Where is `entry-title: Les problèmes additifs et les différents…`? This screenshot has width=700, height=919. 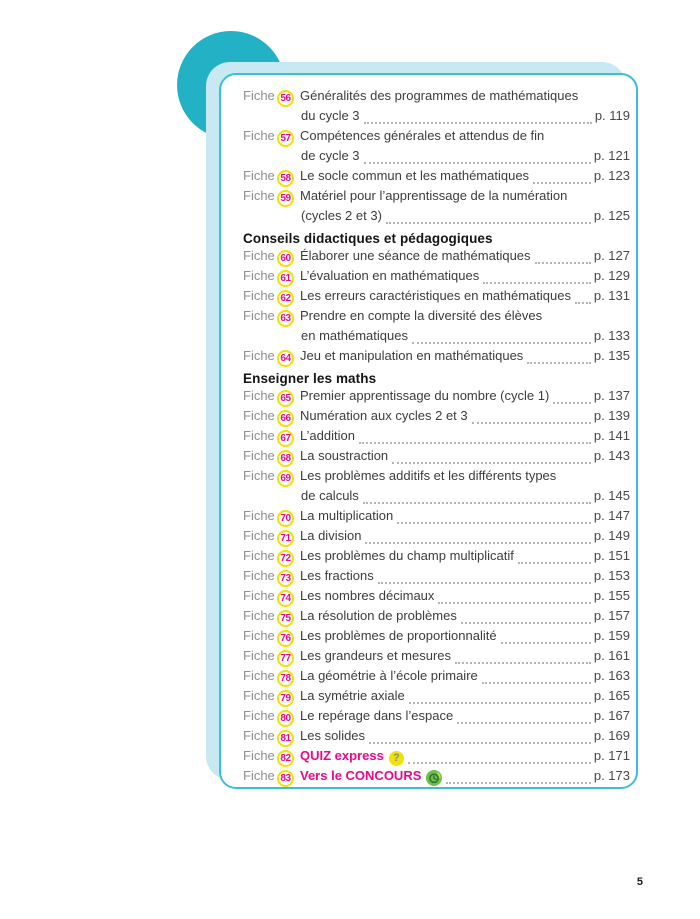 entry-title: Les problèmes additifs et les différents… is located at coordinates (428, 475).